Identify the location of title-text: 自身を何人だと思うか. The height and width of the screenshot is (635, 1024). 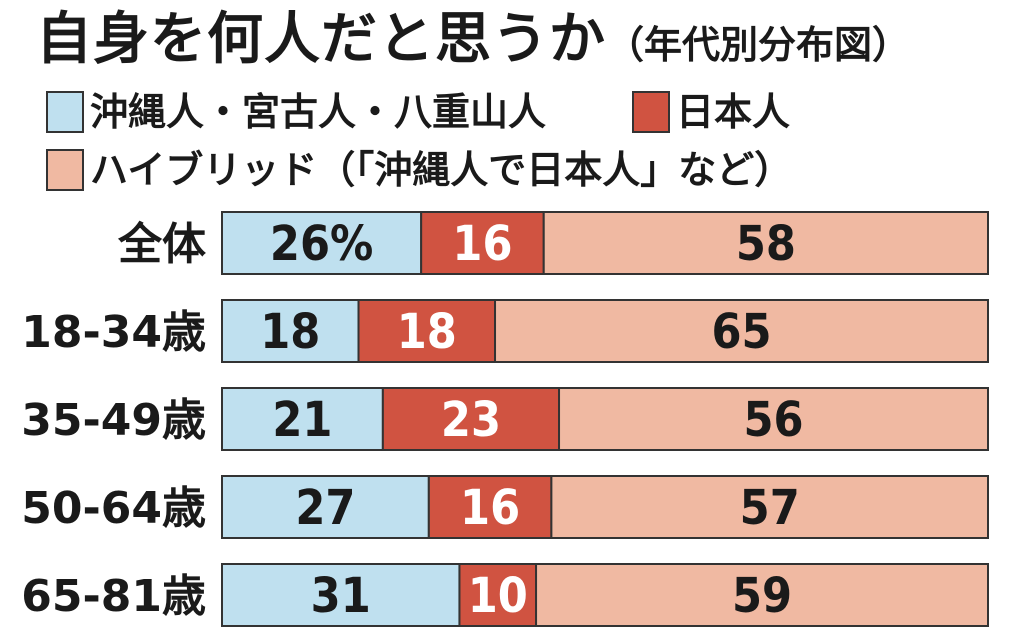
(321, 39).